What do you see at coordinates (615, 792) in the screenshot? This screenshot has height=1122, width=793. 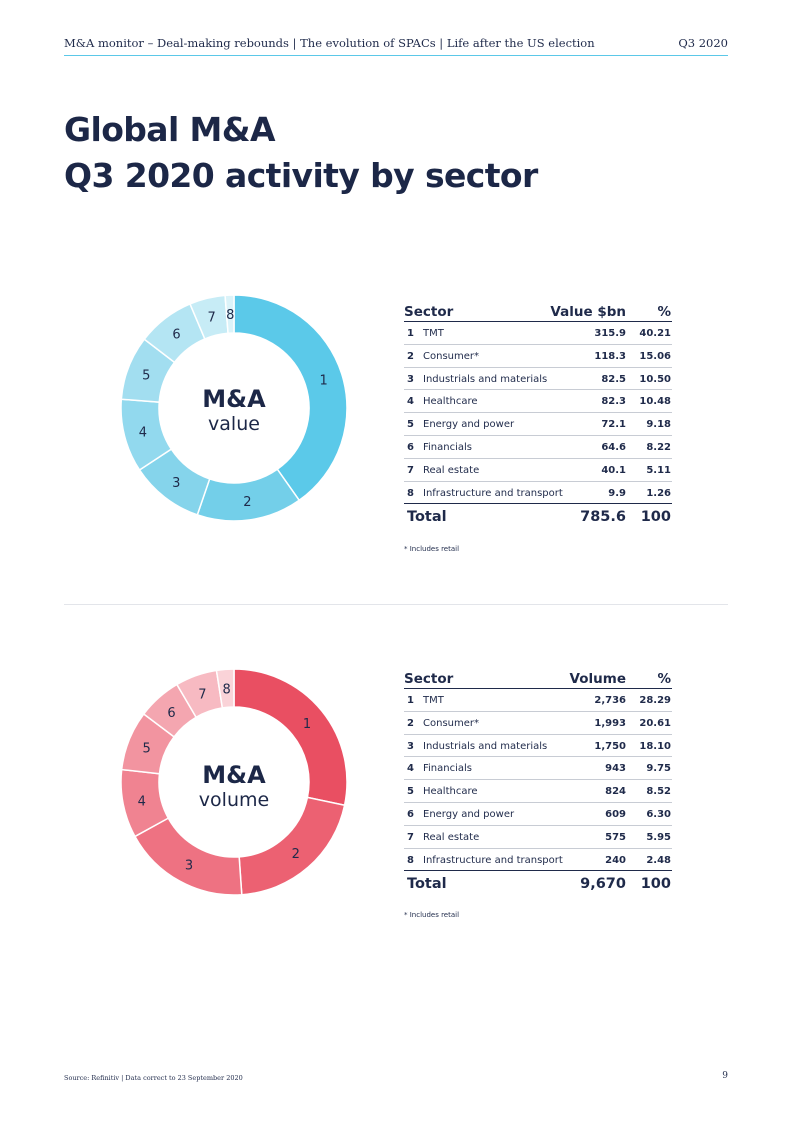 I see `volume-row-value: 824` at bounding box center [615, 792].